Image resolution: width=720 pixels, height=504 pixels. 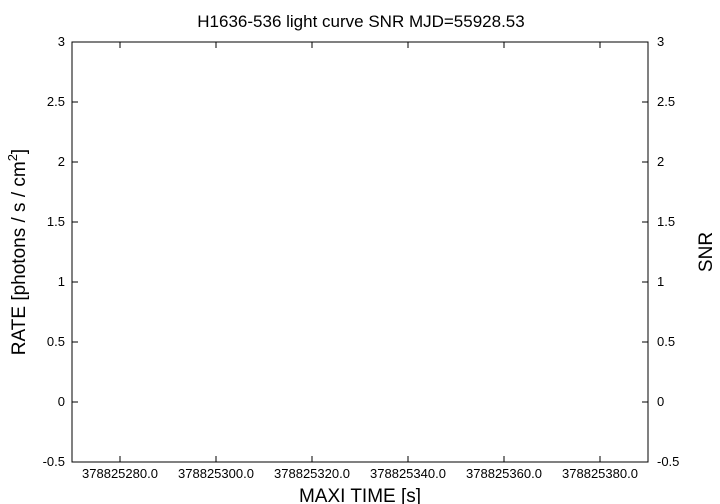 I want to click on y-tick-label: 2, so click(x=61, y=161).